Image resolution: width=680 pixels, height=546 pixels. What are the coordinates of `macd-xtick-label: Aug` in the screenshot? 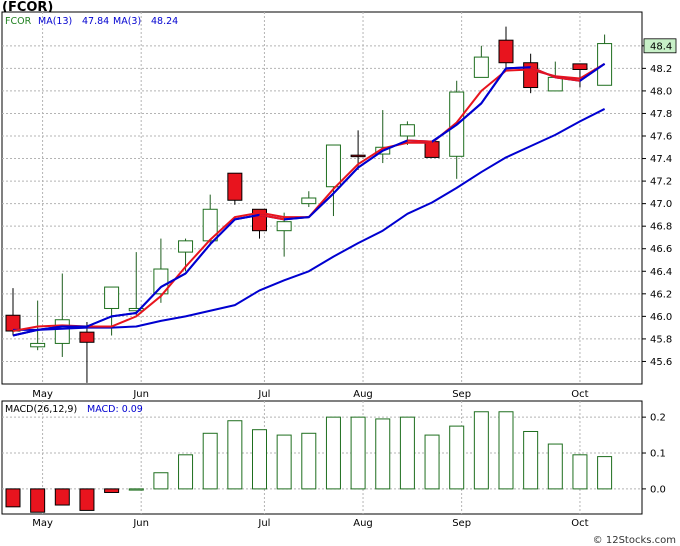 It's located at (363, 523).